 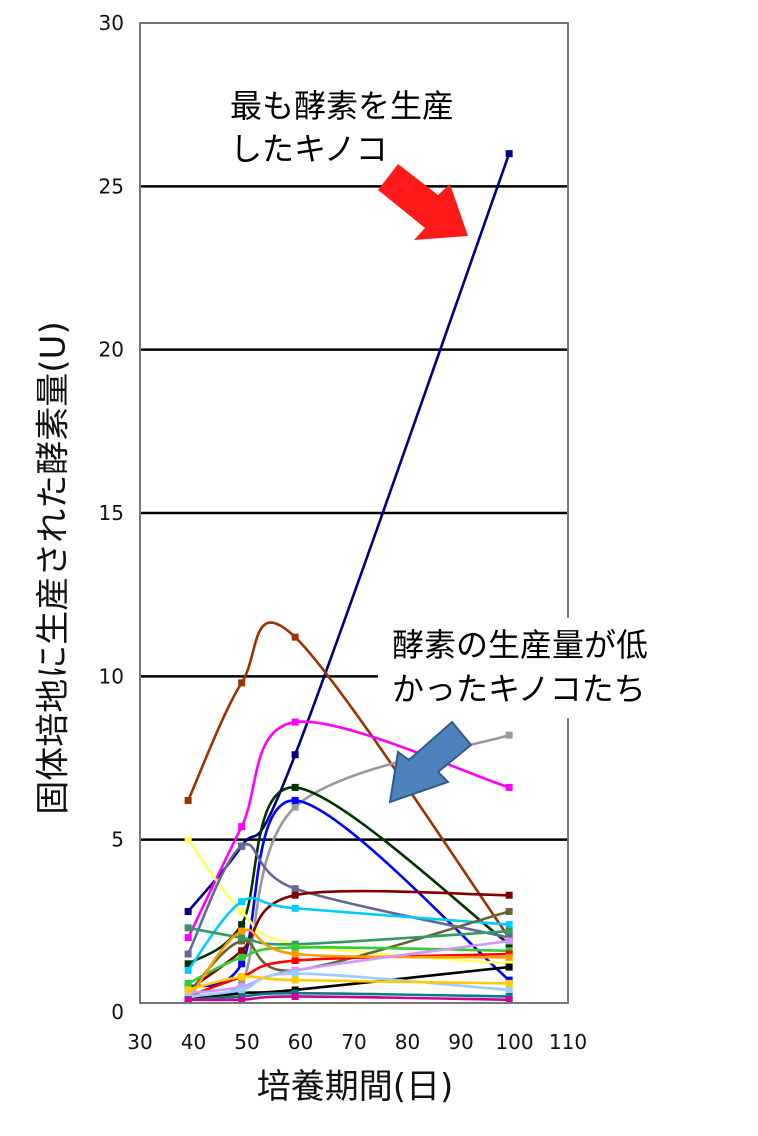 I want to click on annotation-top-line-2: したキノコ, so click(x=309, y=149).